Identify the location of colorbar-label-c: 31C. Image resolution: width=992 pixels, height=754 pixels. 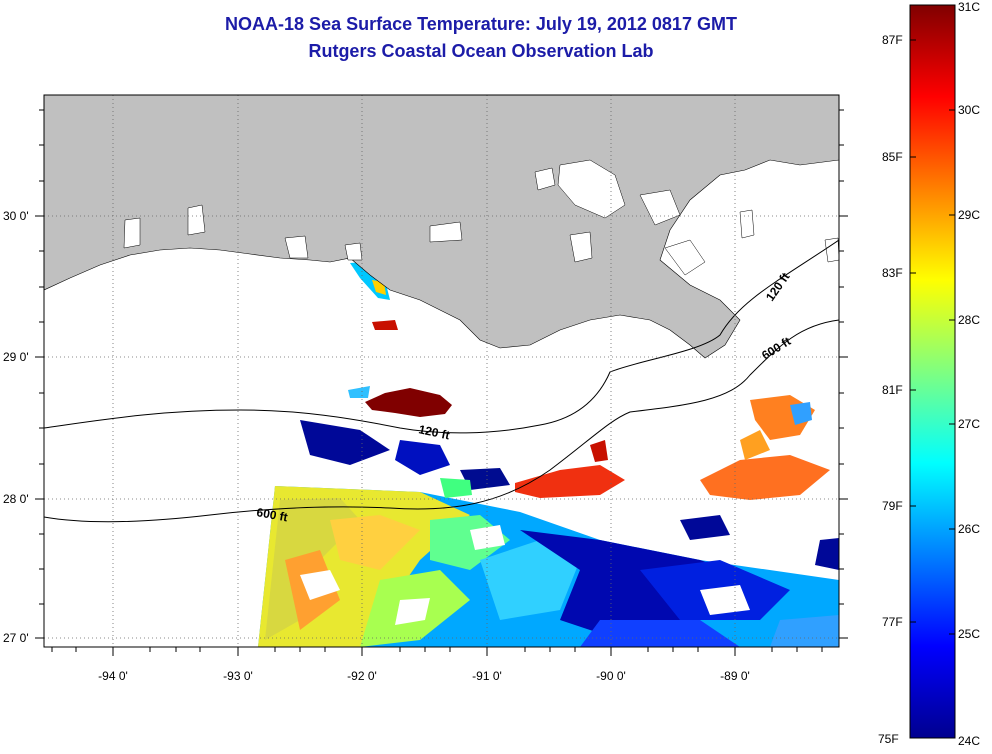
(969, 7).